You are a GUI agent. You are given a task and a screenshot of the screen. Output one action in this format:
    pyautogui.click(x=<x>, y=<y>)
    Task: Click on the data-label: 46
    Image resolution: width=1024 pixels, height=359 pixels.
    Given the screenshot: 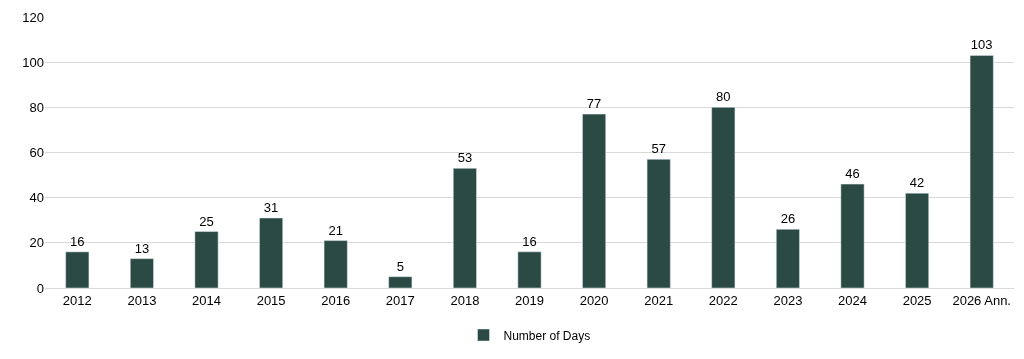 What is the action you would take?
    pyautogui.click(x=852, y=174)
    